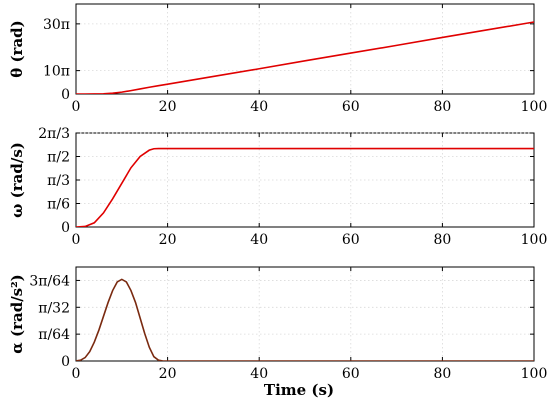 The image size is (550, 403). What do you see at coordinates (58, 205) in the screenshot?
I see `y-tick-label: π/6` at bounding box center [58, 205].